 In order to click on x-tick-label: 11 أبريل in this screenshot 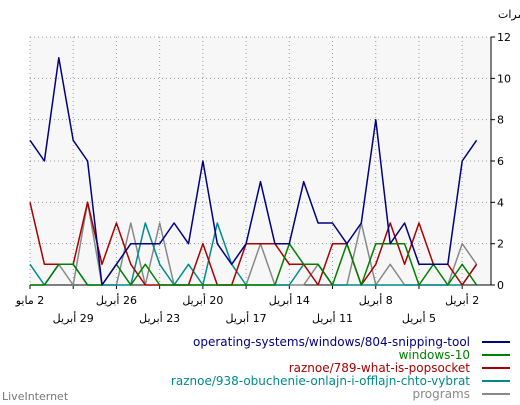, I will do `click(332, 318)`.